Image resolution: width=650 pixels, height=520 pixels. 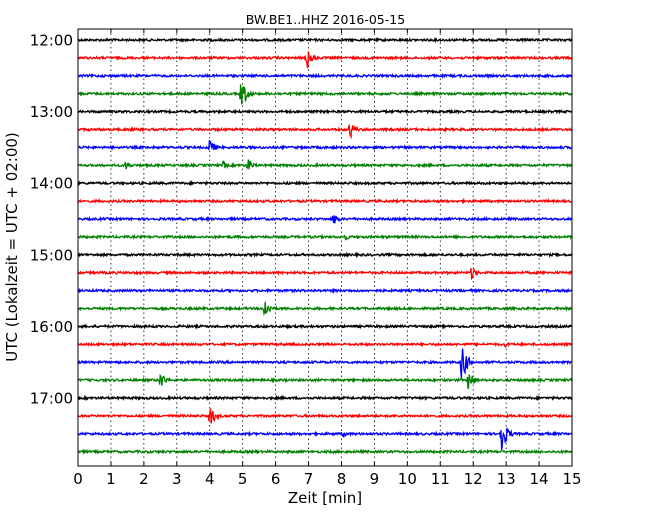 What do you see at coordinates (539, 479) in the screenshot?
I see `x-tick-label: 14` at bounding box center [539, 479].